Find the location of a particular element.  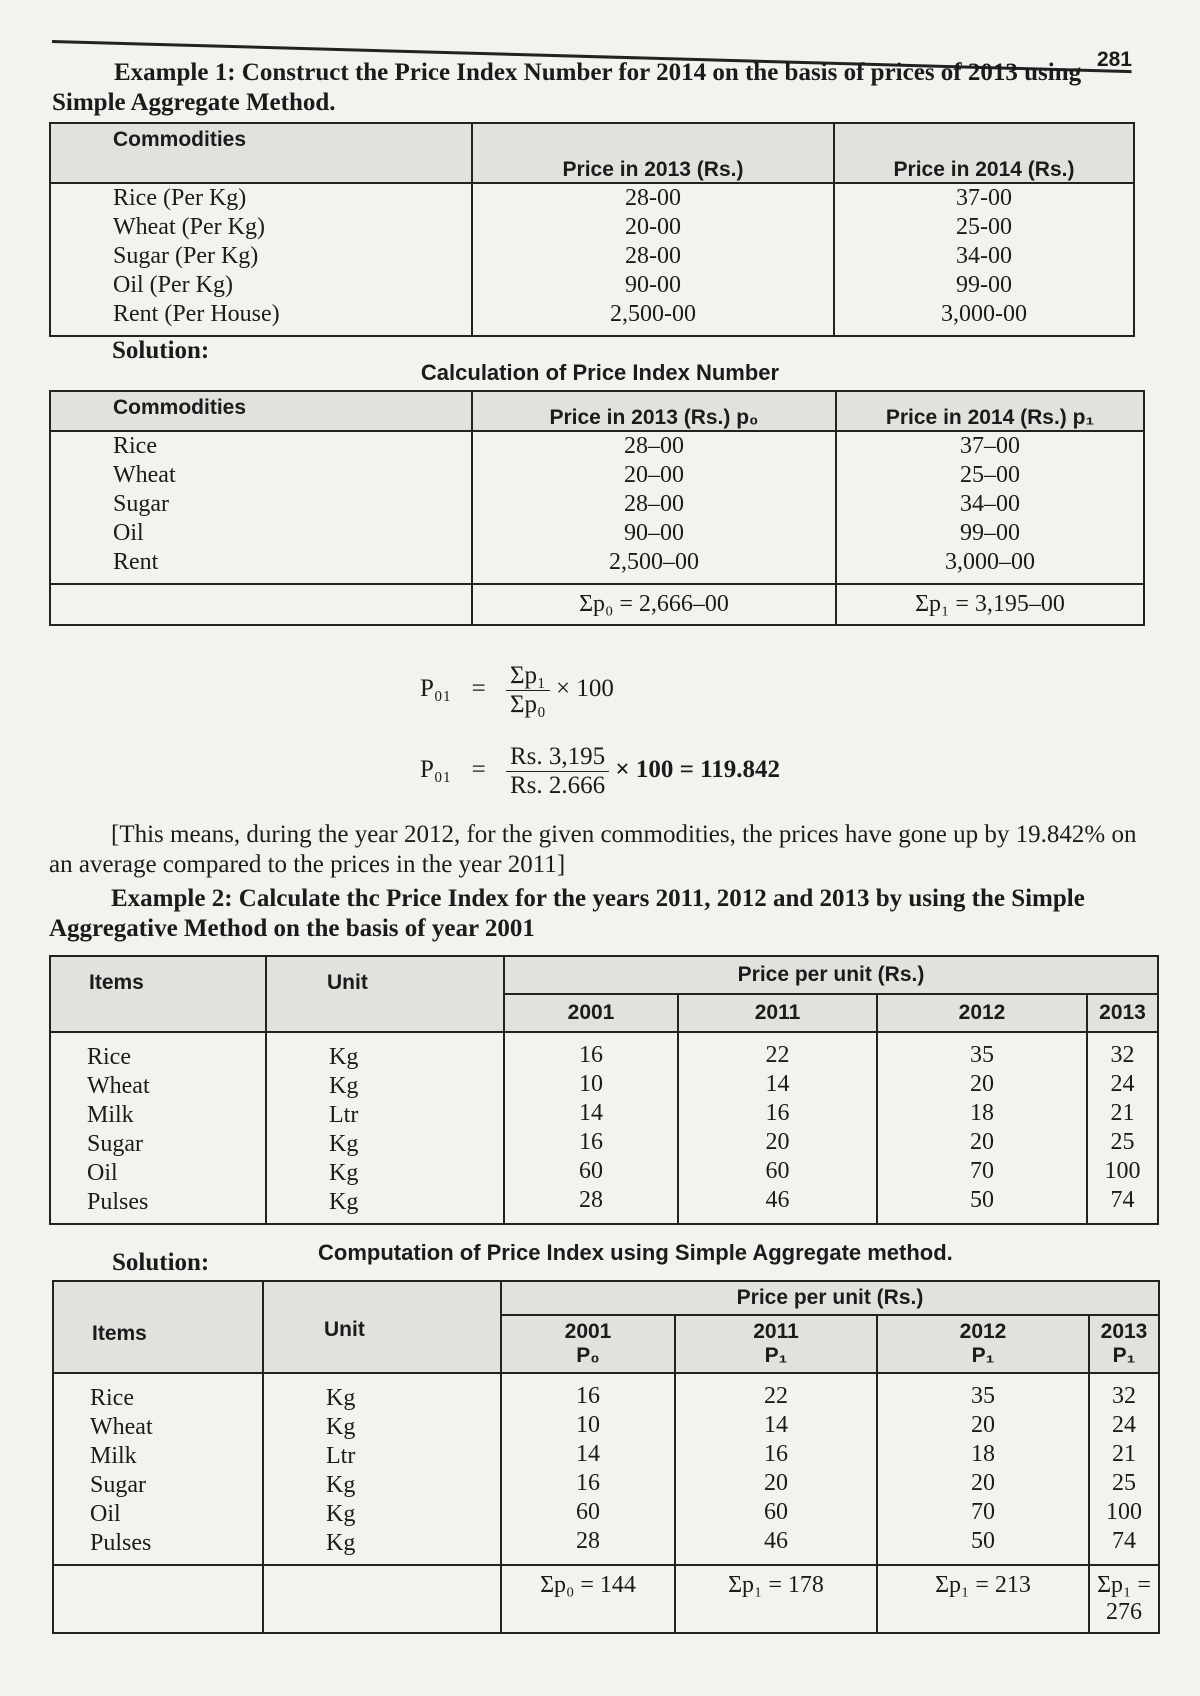

numerator: Rs. 3,195 is located at coordinates (557, 757).